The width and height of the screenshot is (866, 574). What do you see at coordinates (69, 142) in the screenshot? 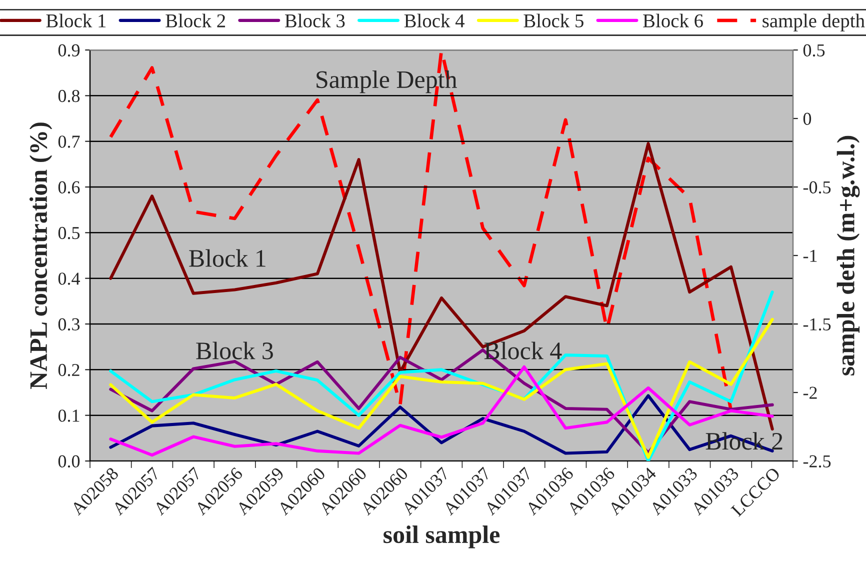
I see `y-tick-label: 0.7` at bounding box center [69, 142].